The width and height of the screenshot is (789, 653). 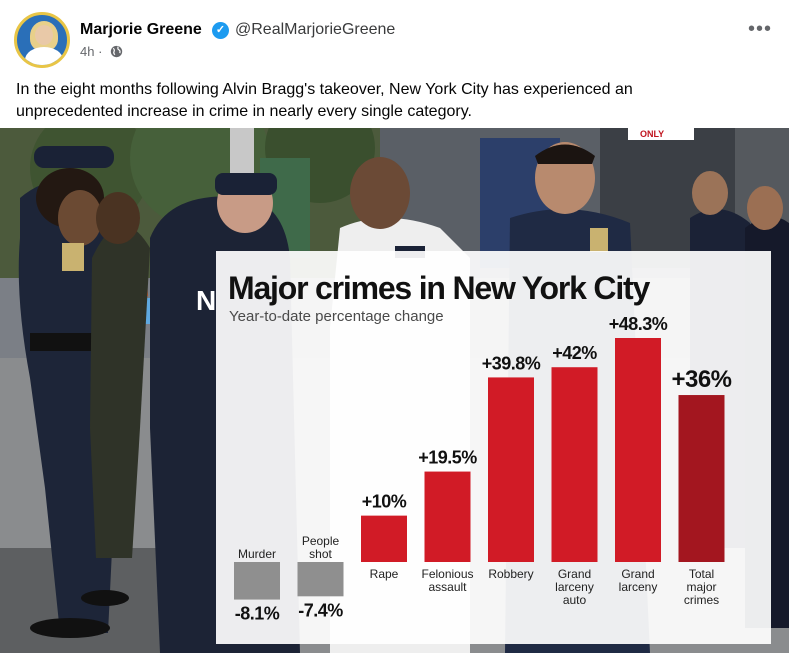 What do you see at coordinates (87, 51) in the screenshot?
I see `post-time: 4h` at bounding box center [87, 51].